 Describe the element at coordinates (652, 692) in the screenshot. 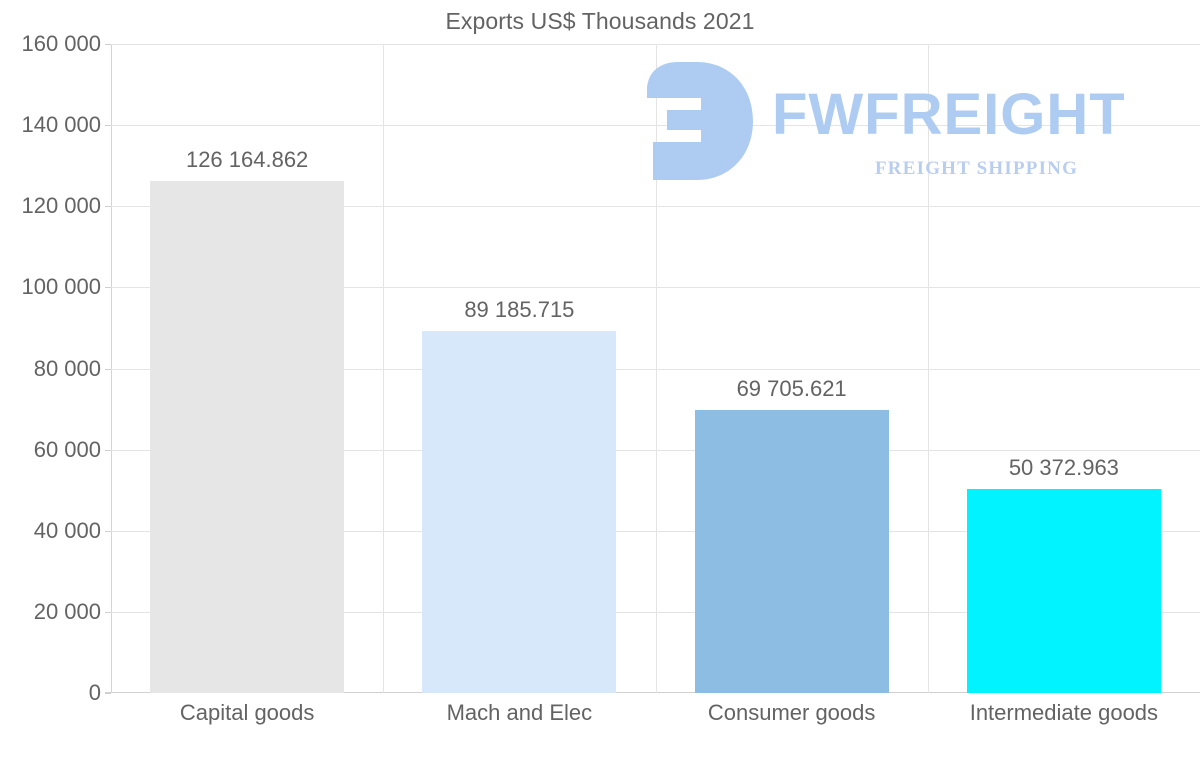

I see `x-axis-line` at that location.